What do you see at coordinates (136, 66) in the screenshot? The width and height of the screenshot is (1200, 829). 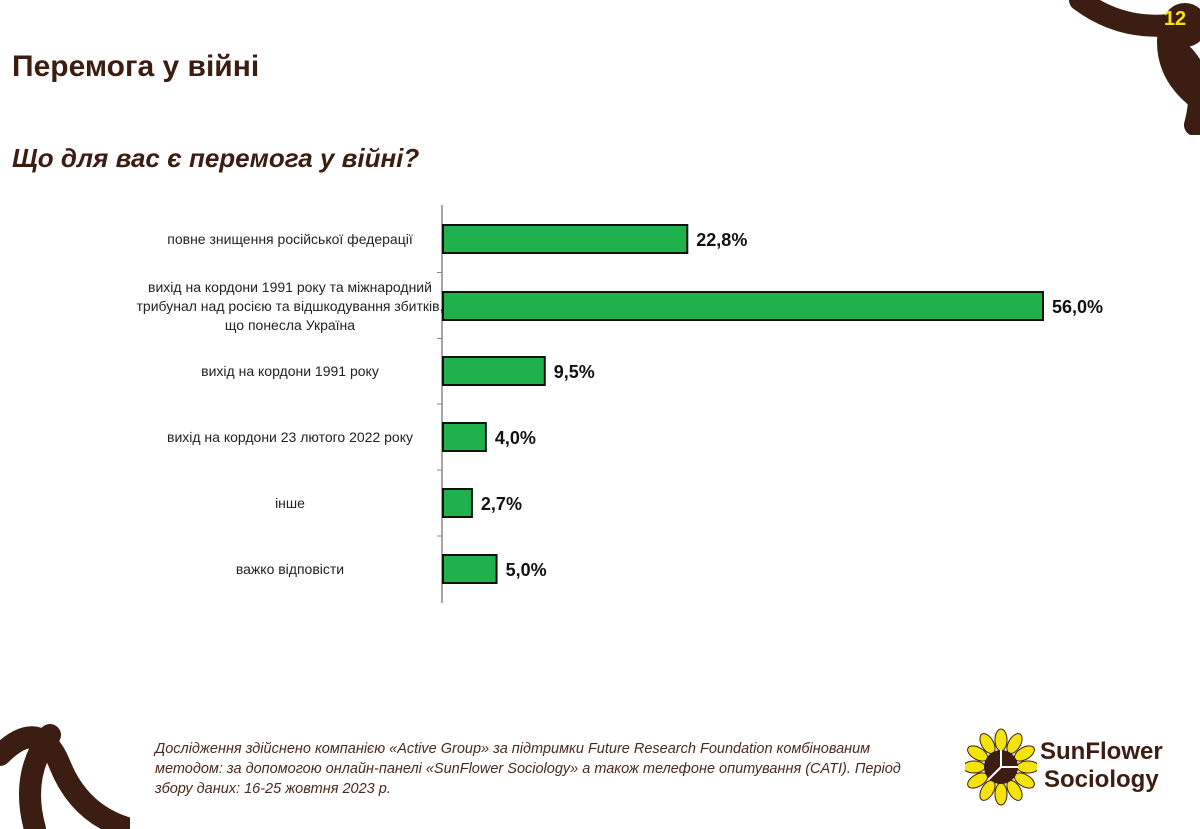 I see `slide-title: Перемога у війні` at bounding box center [136, 66].